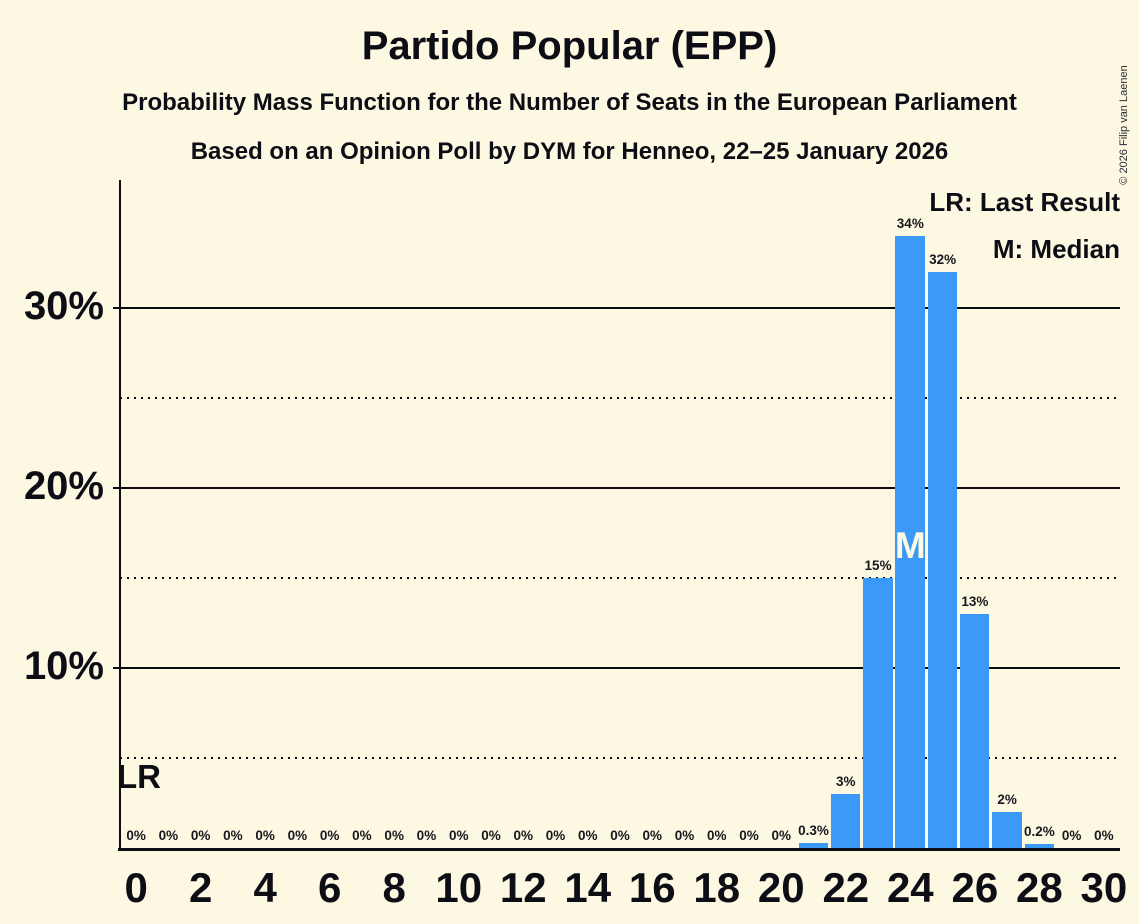 The width and height of the screenshot is (1139, 924). Describe the element at coordinates (555, 835) in the screenshot. I see `bar-label-seat-13: 0%` at that location.